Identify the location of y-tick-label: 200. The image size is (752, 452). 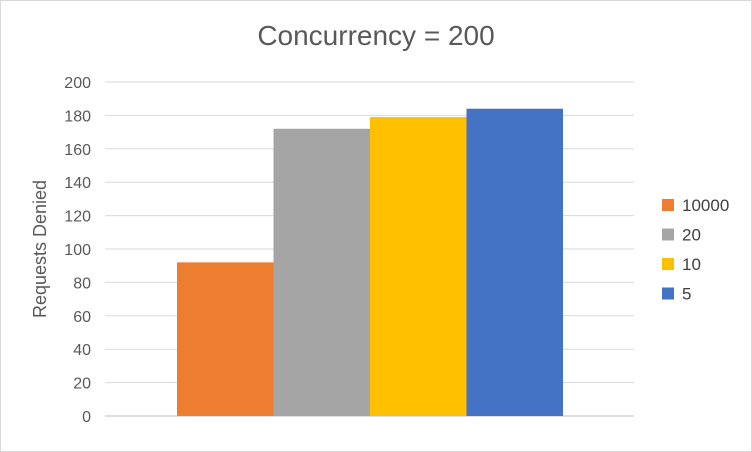
(77, 83).